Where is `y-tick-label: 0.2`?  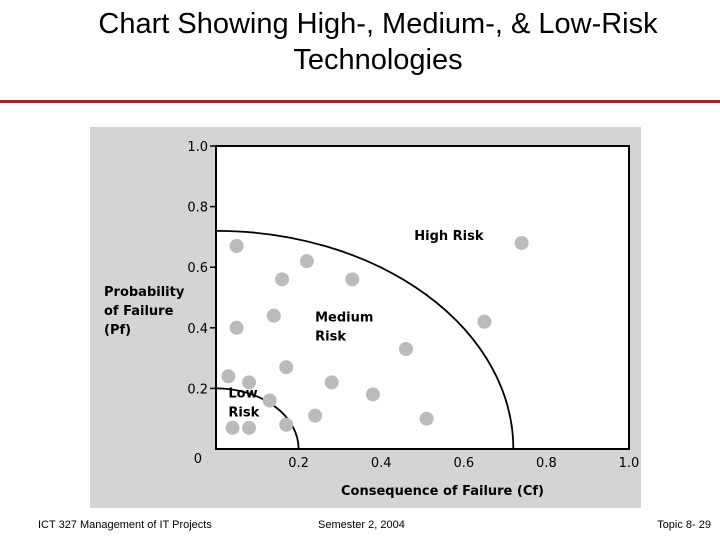 y-tick-label: 0.2 is located at coordinates (197, 389).